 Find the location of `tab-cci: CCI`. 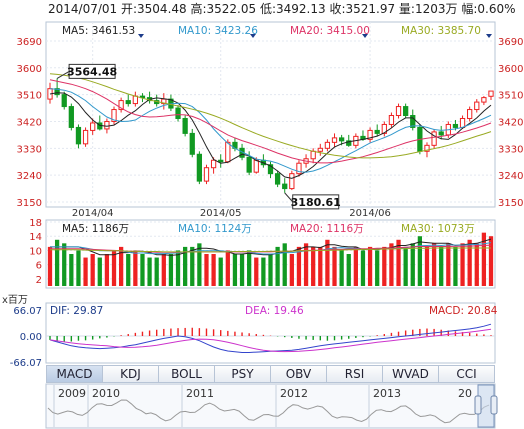

tab-cci: CCI is located at coordinates (467, 374).